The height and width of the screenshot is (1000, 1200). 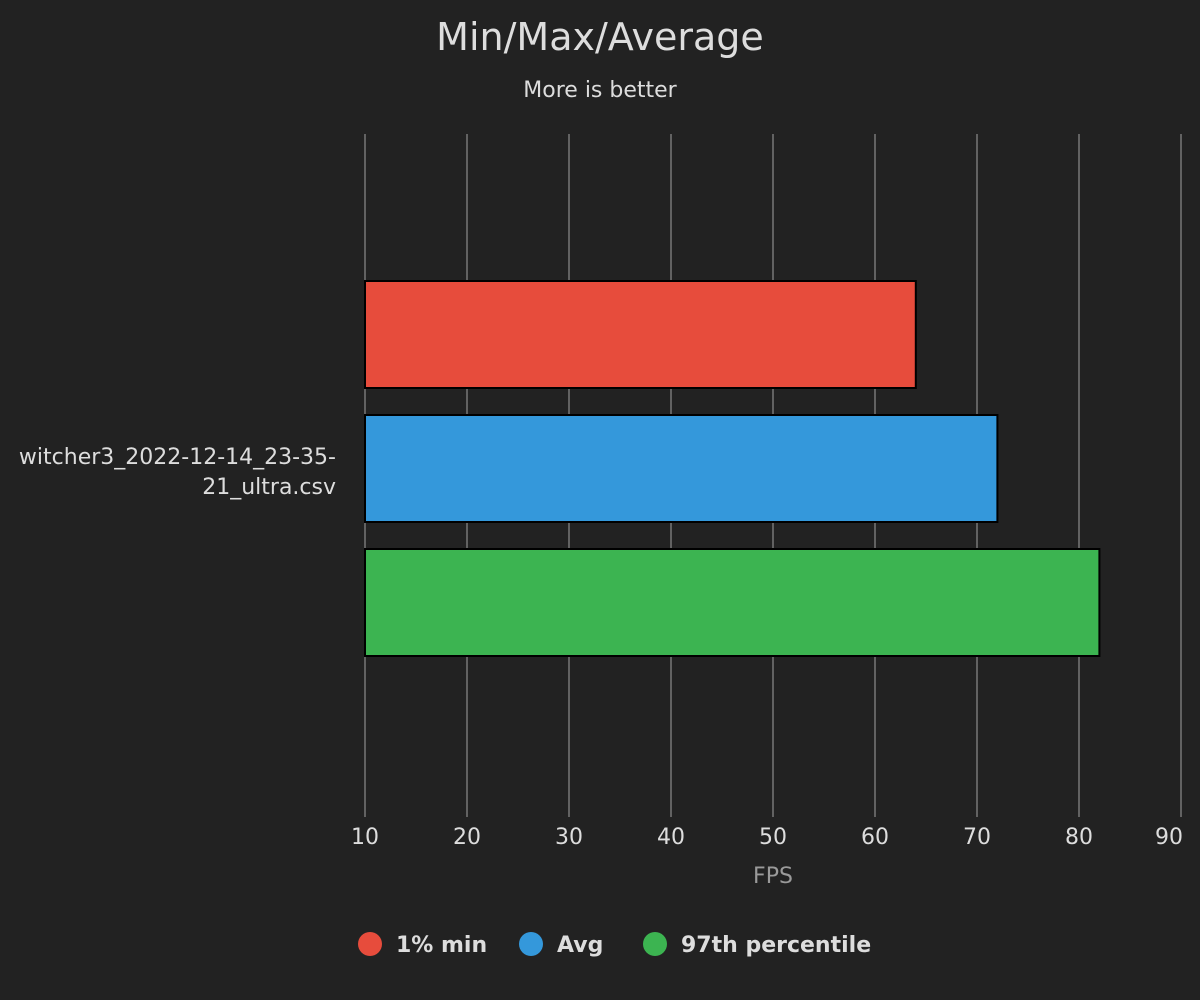 I want to click on x-axis-ticks: 10 20 30 40 50 60 70 80 90, so click(x=767, y=837).